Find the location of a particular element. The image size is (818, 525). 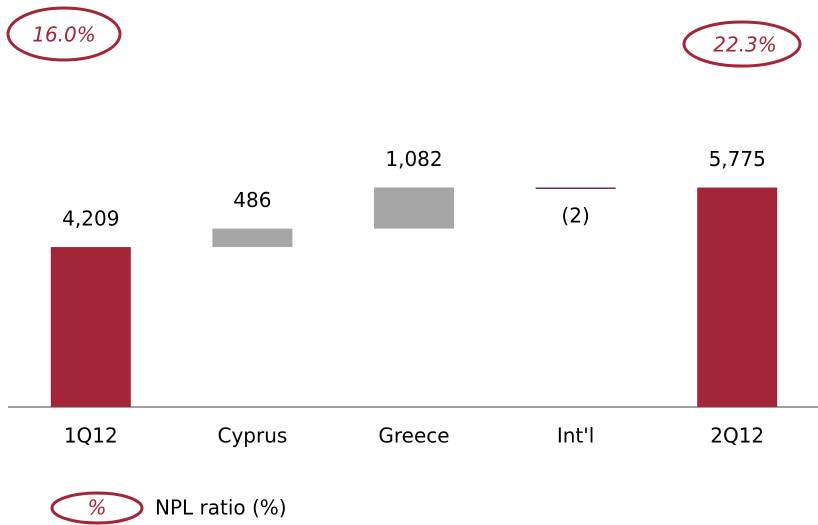

x-tick-label: 1Q12 is located at coordinates (91, 436).